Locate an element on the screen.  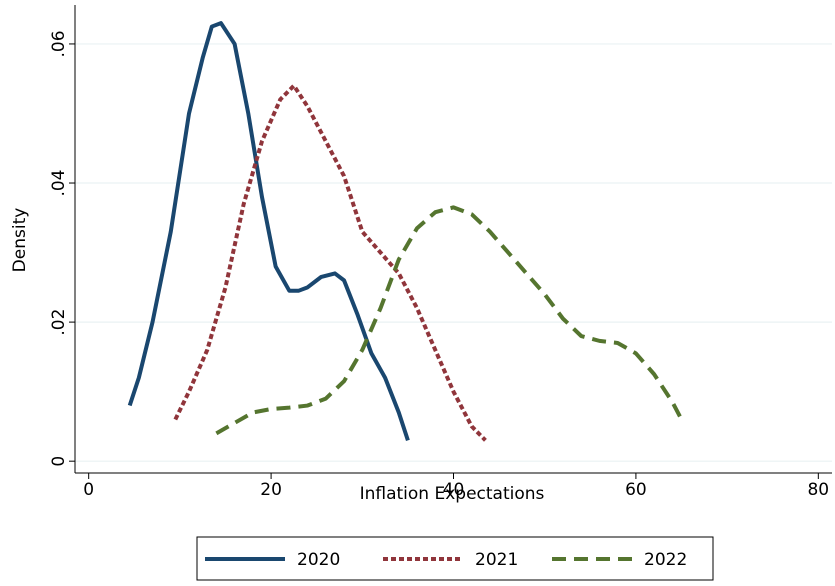
y-tick-label: .04 is located at coordinates (59, 182).